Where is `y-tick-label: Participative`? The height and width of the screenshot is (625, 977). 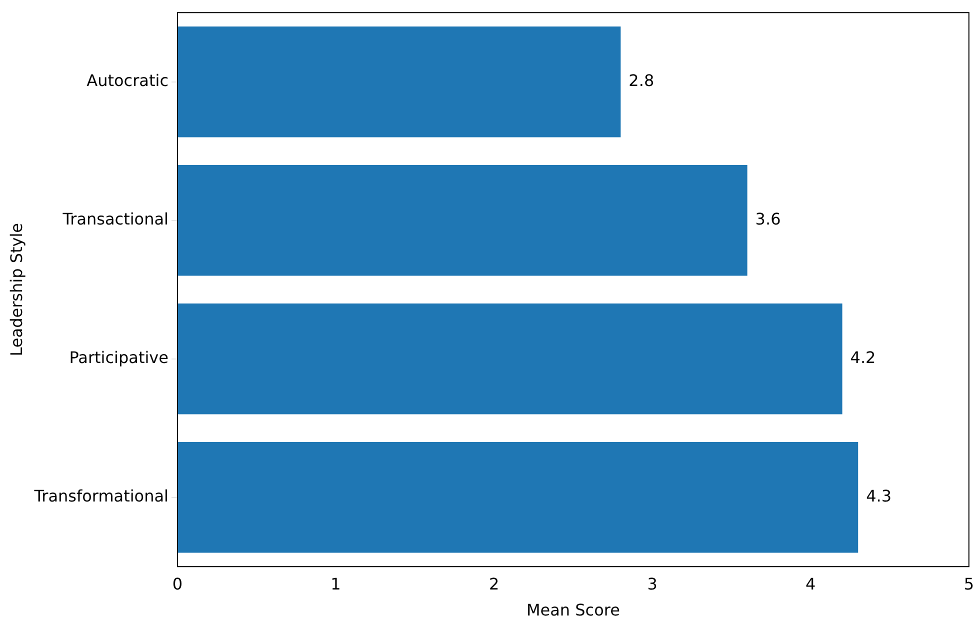 y-tick-label: Participative is located at coordinates (118, 358).